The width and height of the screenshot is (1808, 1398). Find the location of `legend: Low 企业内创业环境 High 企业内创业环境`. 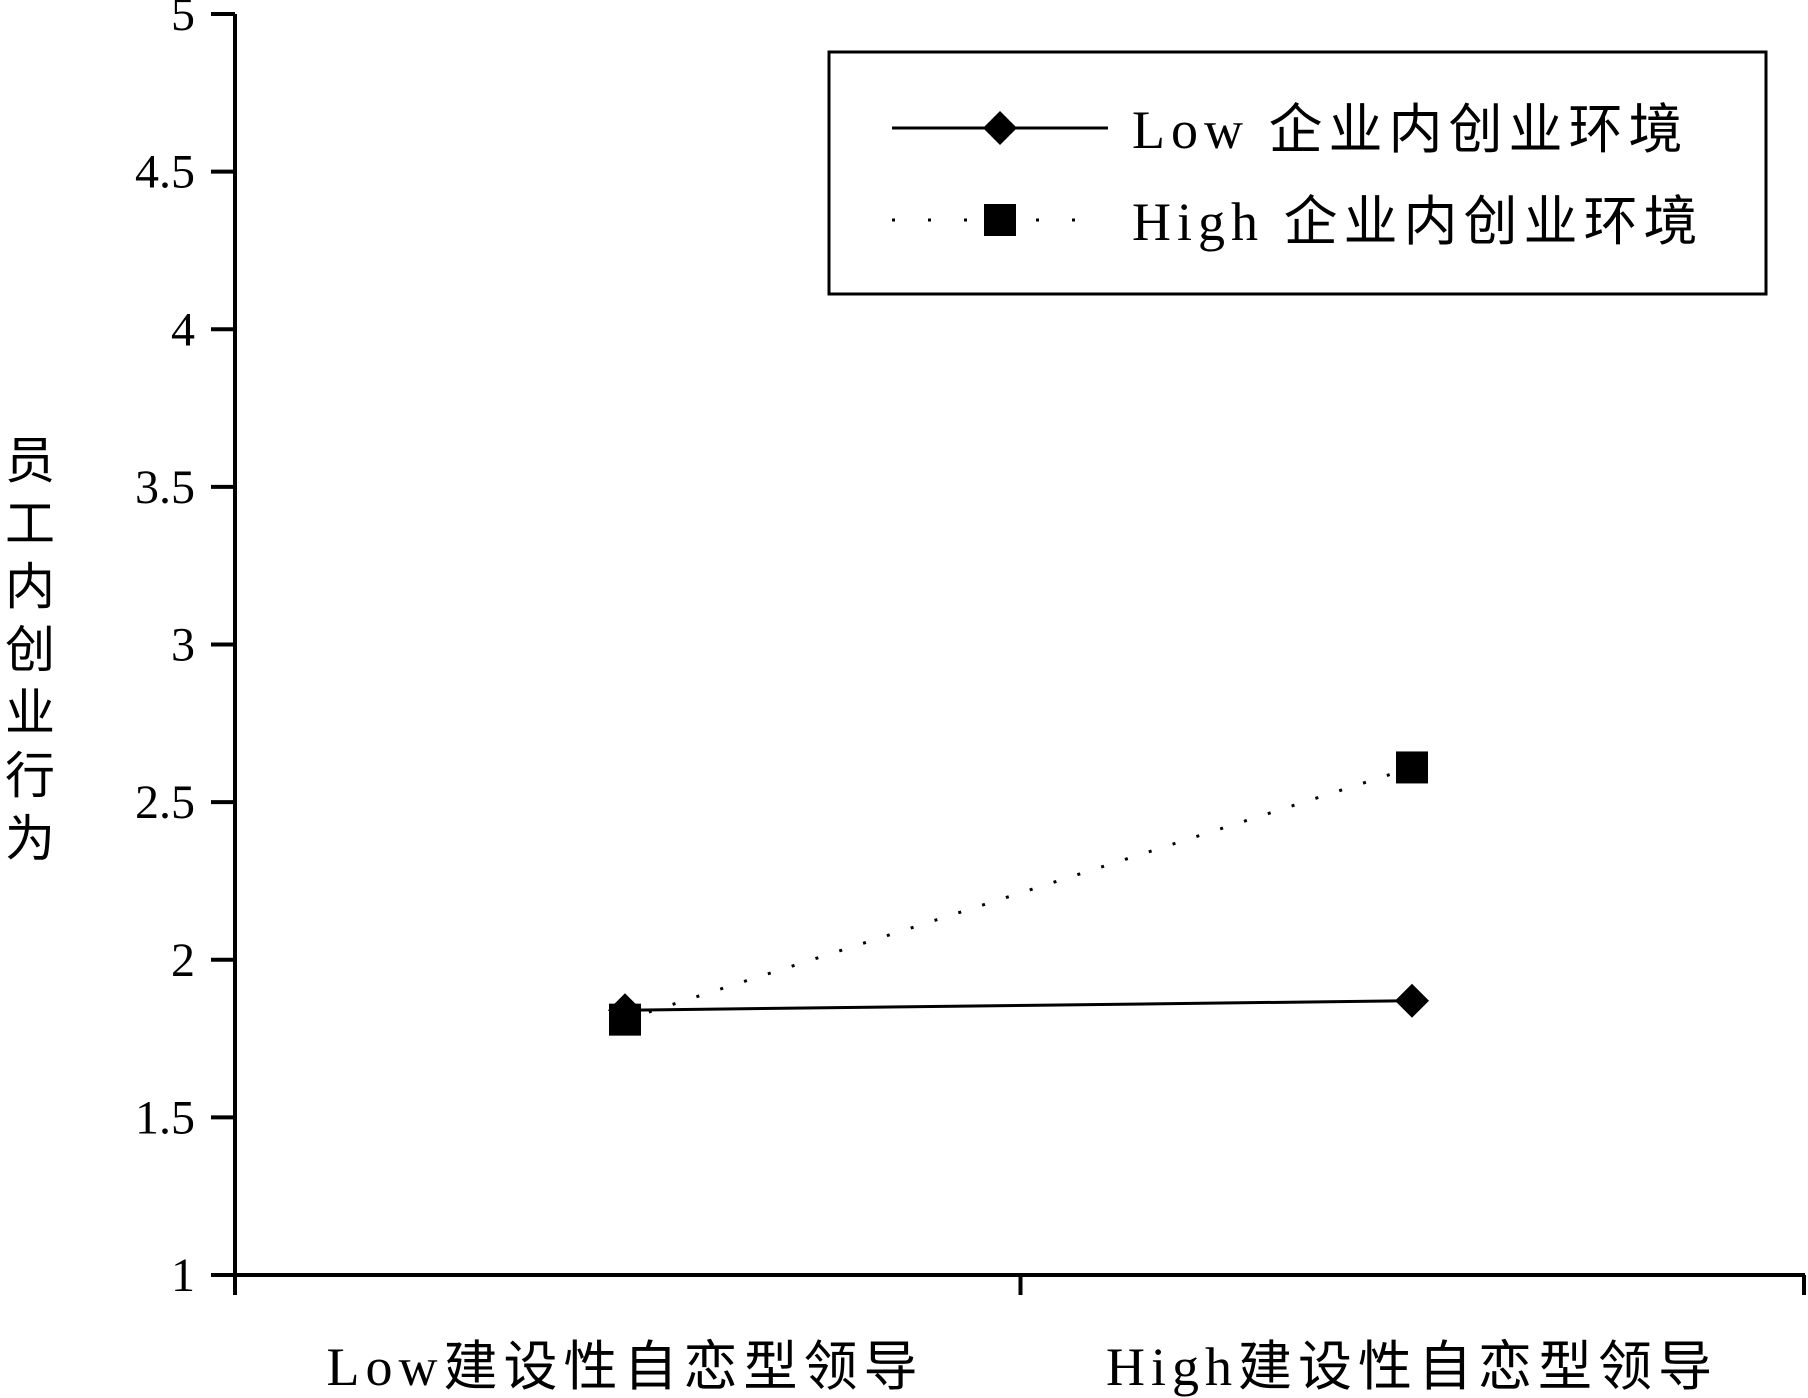

legend: Low 企业内创业环境 High 企业内创业环境 is located at coordinates (1297, 173).